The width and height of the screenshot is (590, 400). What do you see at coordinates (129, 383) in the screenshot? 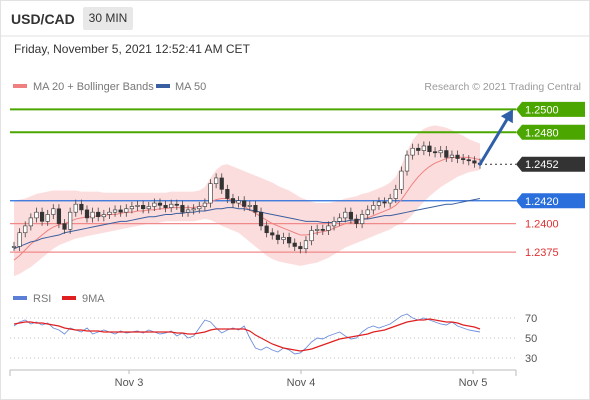
I see `x-tick-label-0: Nov 3` at bounding box center [129, 383].